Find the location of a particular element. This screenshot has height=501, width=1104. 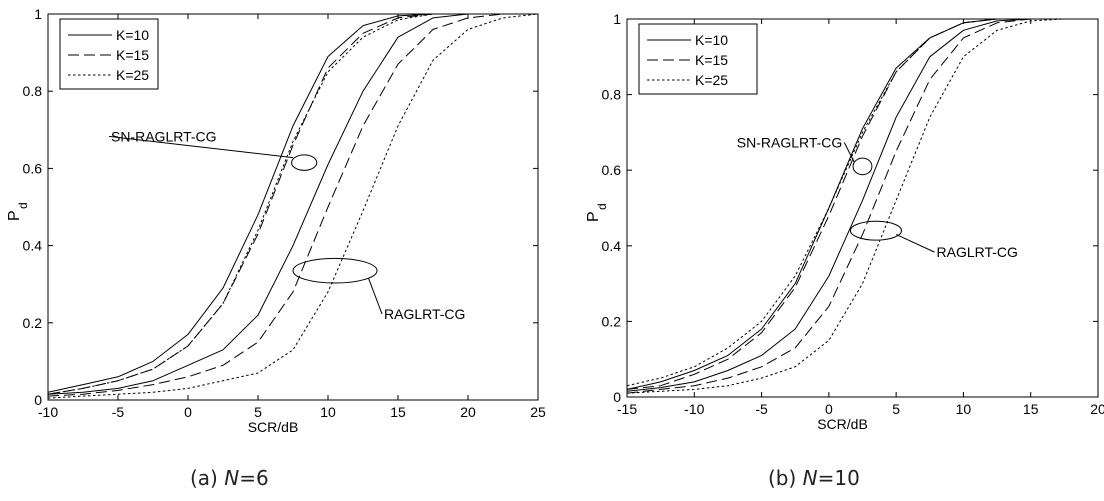

caption-a: (a) N=6 is located at coordinates (229, 478).